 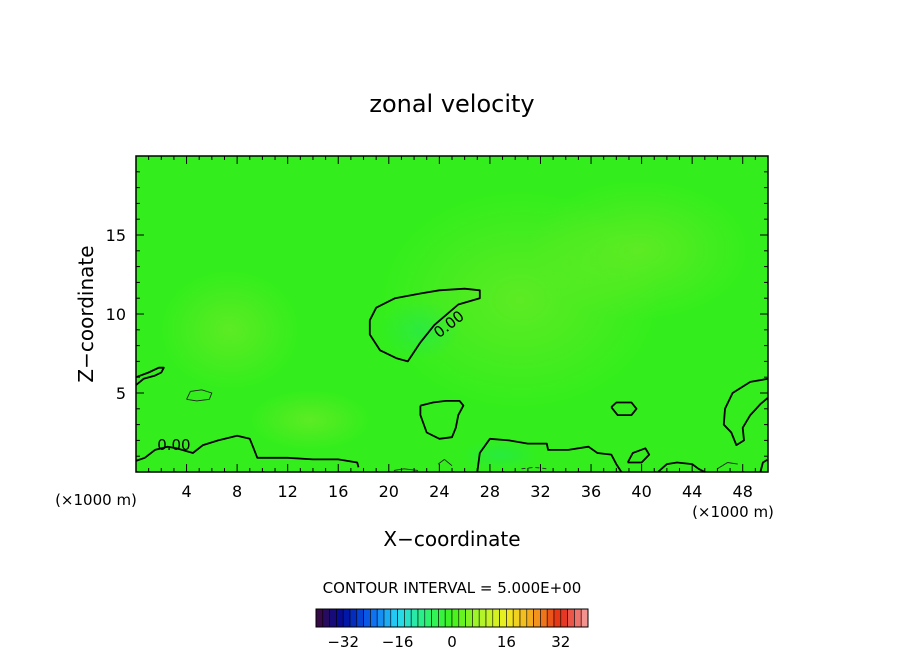 I want to click on contour-interval-text: CONTOUR INTERVAL = 5.000E+00, so click(x=452, y=588).